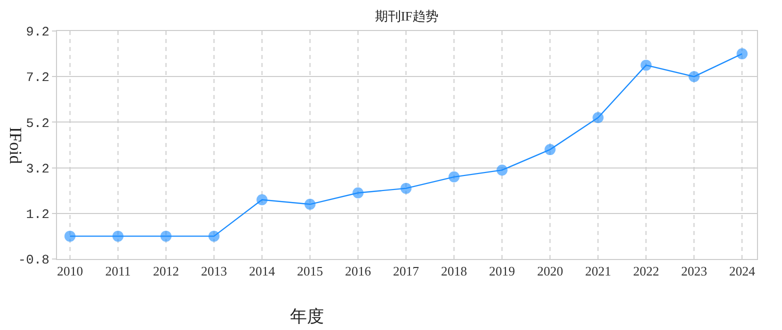 The image size is (782, 330). Describe the element at coordinates (38, 78) in the screenshot. I see `y-tick-label: 7.2` at that location.